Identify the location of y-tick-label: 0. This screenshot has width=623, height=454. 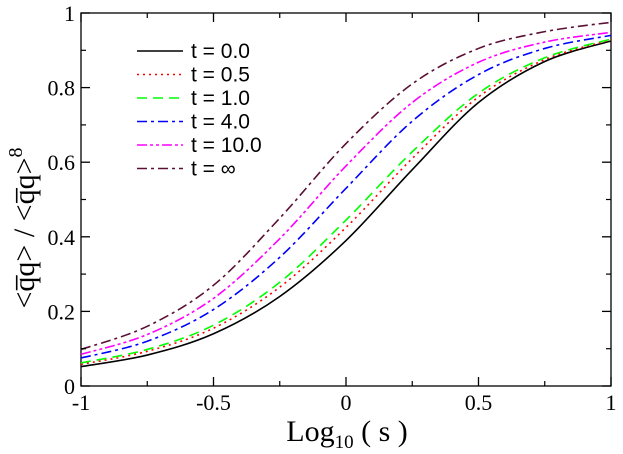
(69, 386).